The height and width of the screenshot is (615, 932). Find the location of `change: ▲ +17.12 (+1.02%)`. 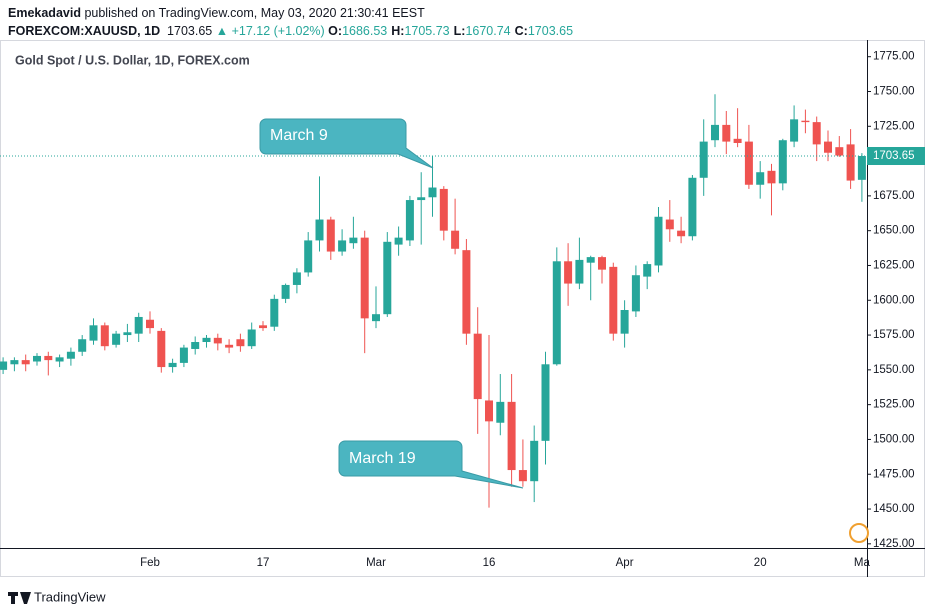

change: ▲ +17.12 (+1.02%) is located at coordinates (270, 31).